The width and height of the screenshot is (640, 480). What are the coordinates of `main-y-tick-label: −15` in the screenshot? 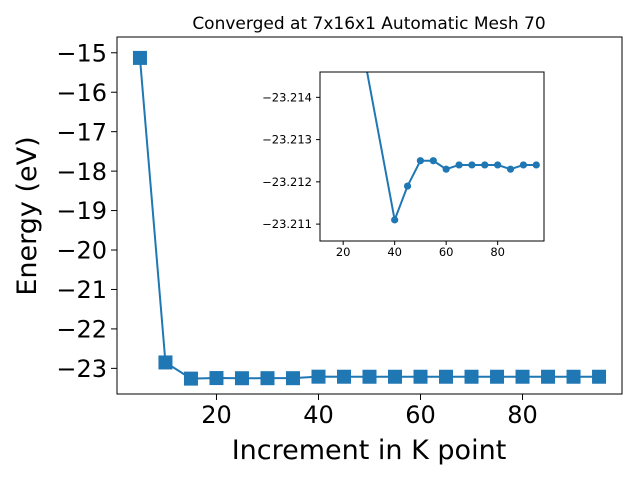 It's located at (81, 53).